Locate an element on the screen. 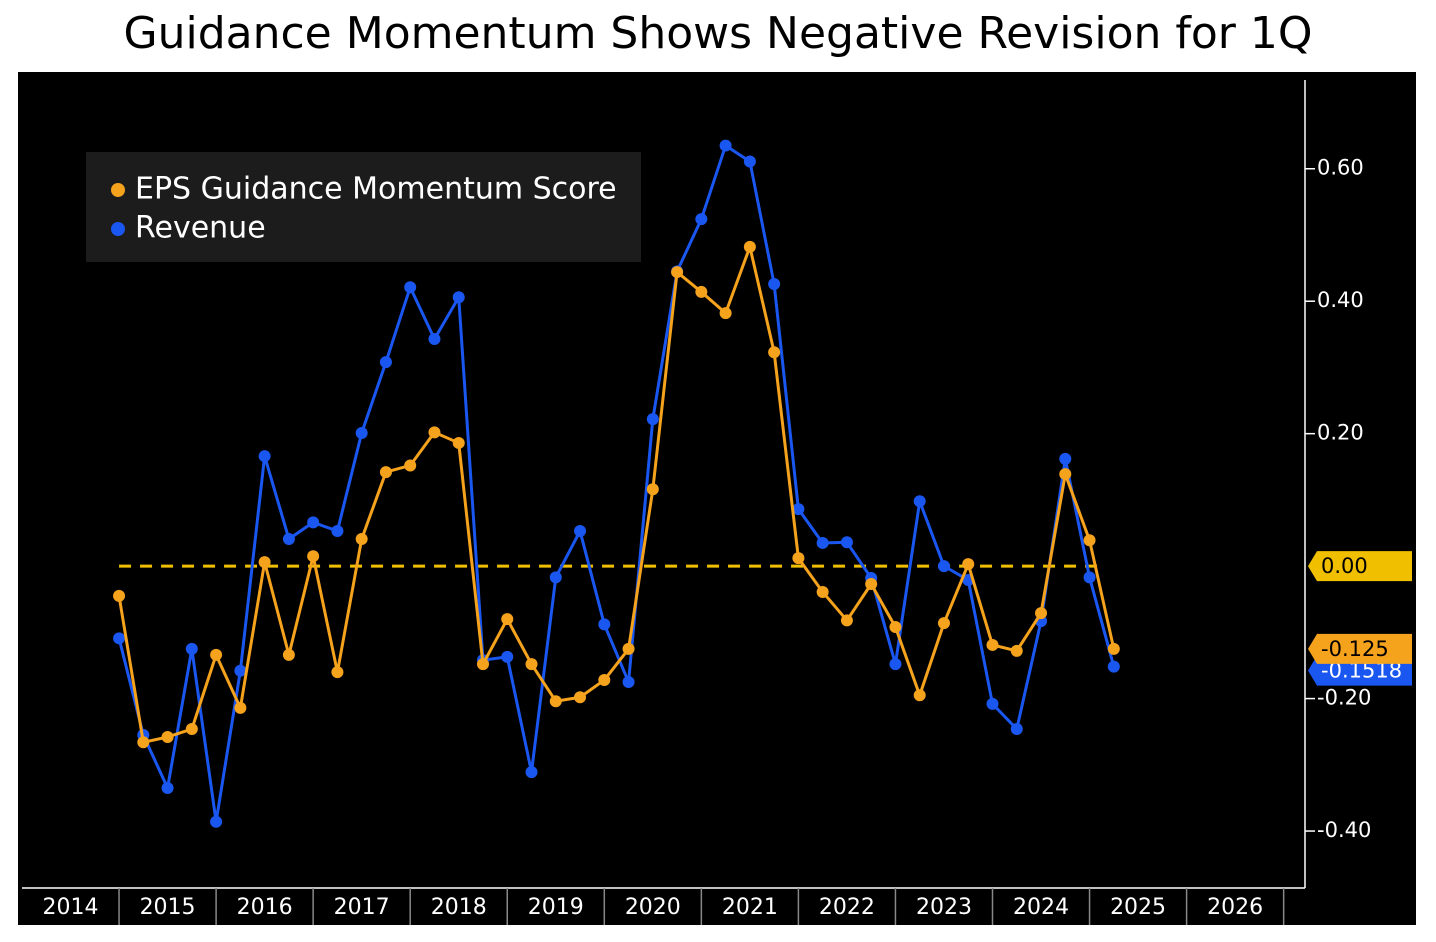 The width and height of the screenshot is (1436, 942). x-tick-label: 2023 is located at coordinates (944, 907).